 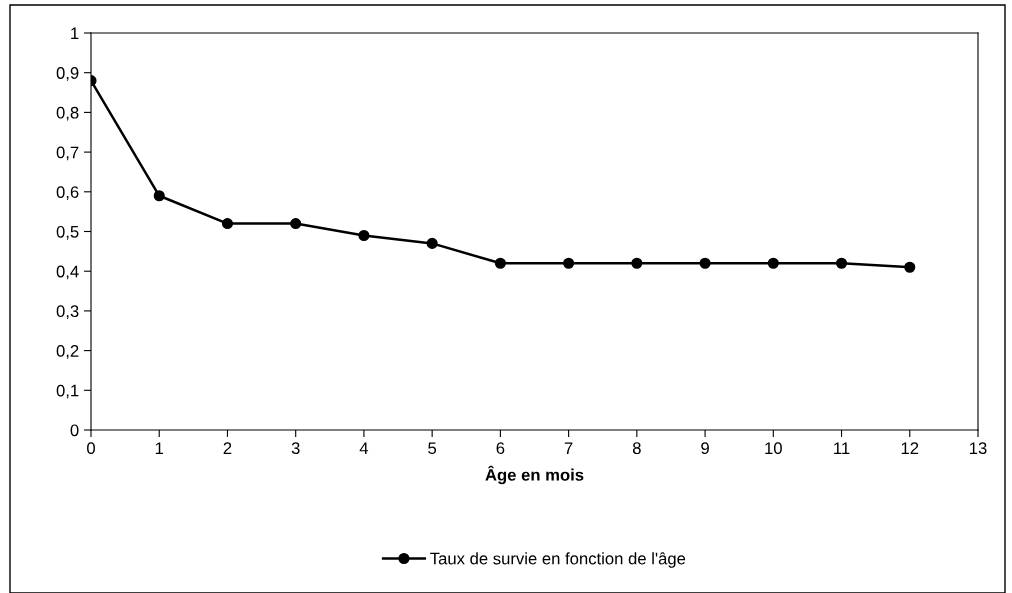 What do you see at coordinates (636, 448) in the screenshot?
I see `x-tick-label: 8` at bounding box center [636, 448].